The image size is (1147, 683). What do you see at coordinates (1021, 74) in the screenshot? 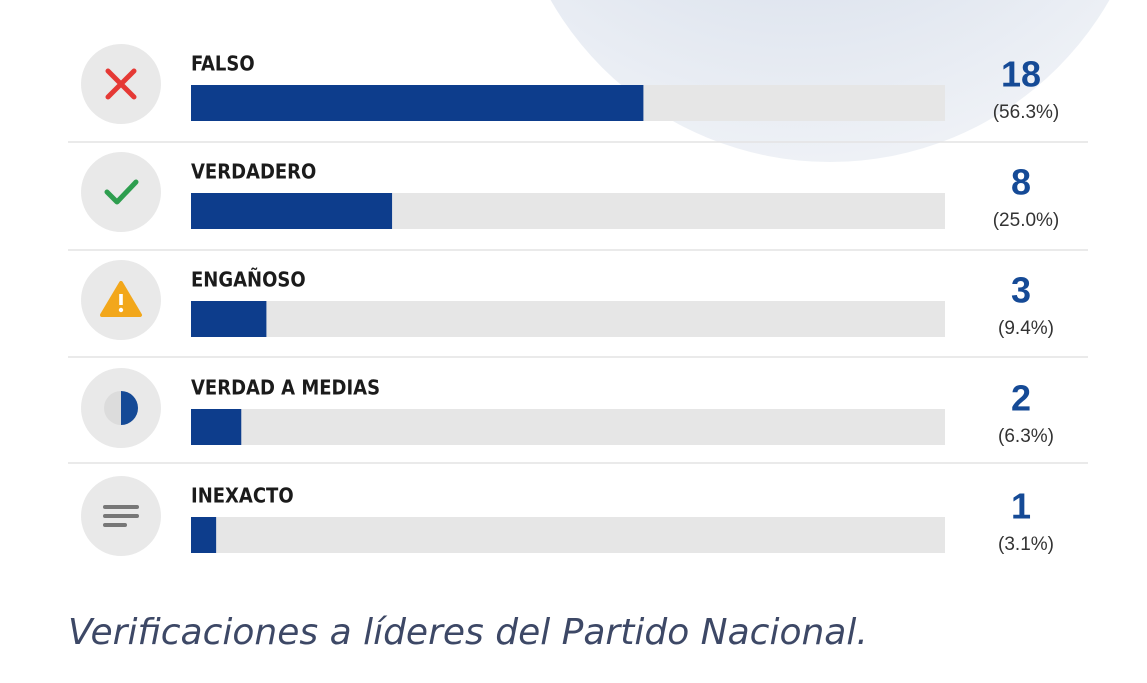
I see `value-label: 18` at bounding box center [1021, 74].